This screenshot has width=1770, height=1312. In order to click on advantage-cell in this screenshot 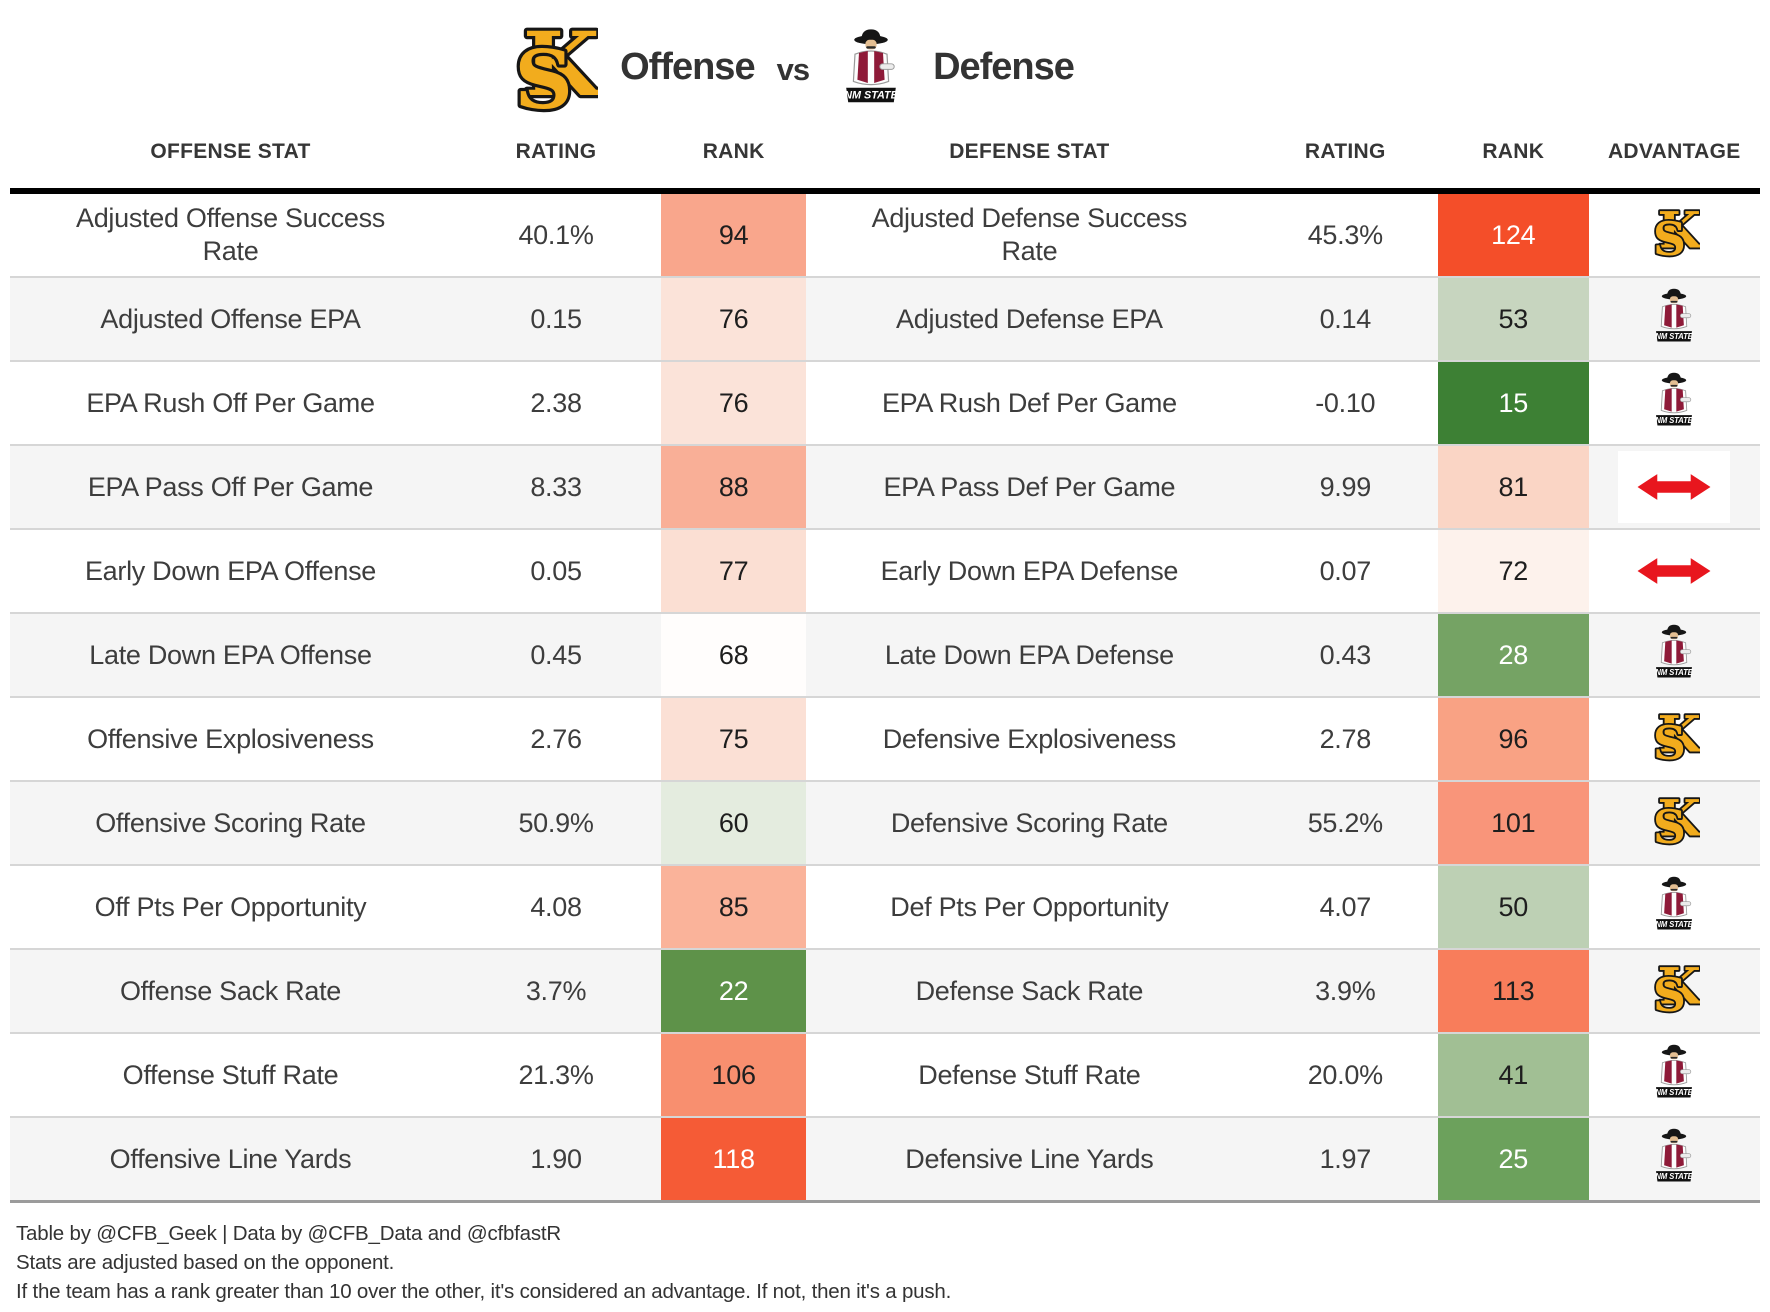, I will do `click(1674, 570)`.